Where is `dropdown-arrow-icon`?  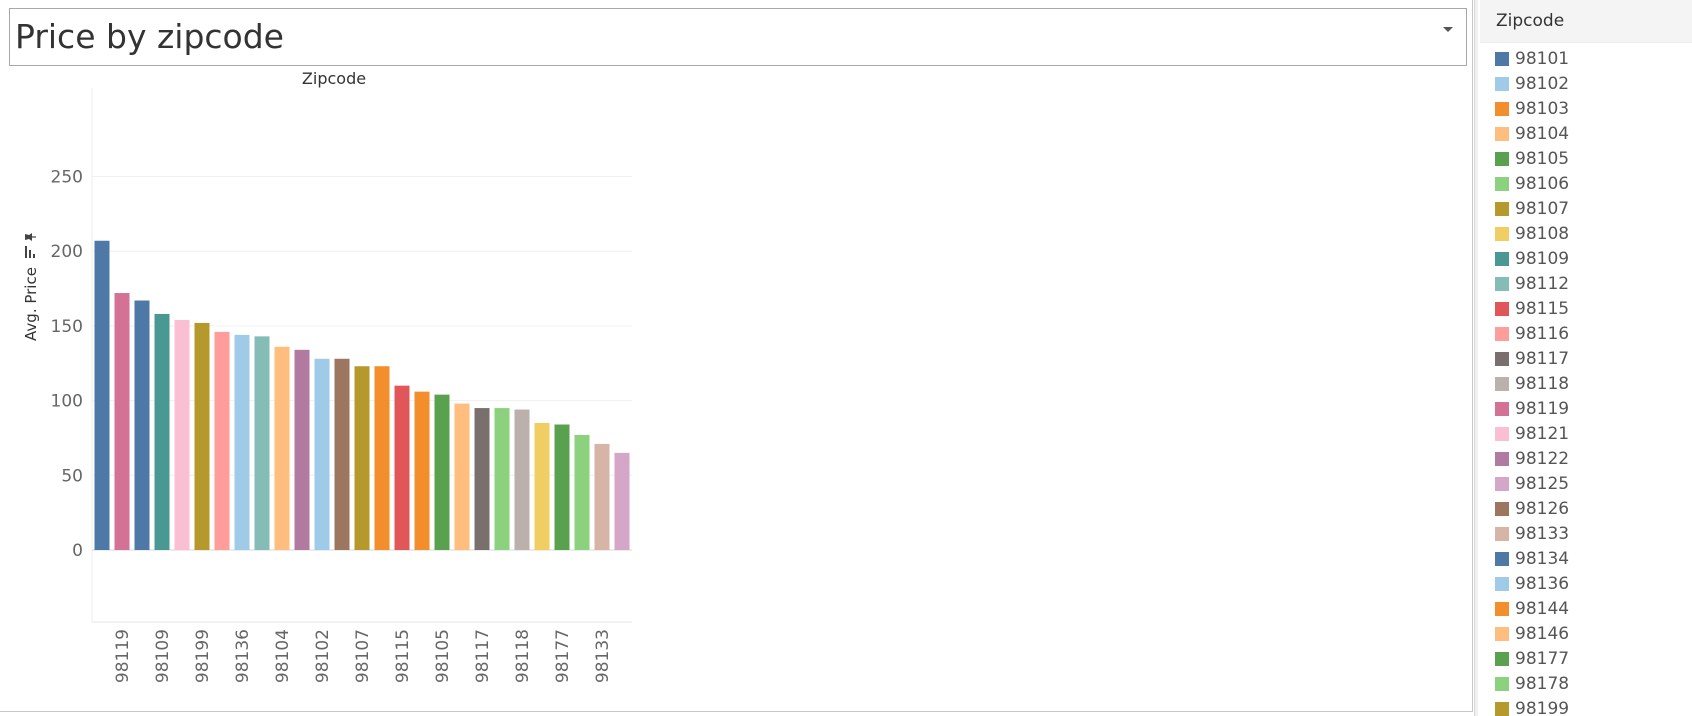 dropdown-arrow-icon is located at coordinates (1448, 29).